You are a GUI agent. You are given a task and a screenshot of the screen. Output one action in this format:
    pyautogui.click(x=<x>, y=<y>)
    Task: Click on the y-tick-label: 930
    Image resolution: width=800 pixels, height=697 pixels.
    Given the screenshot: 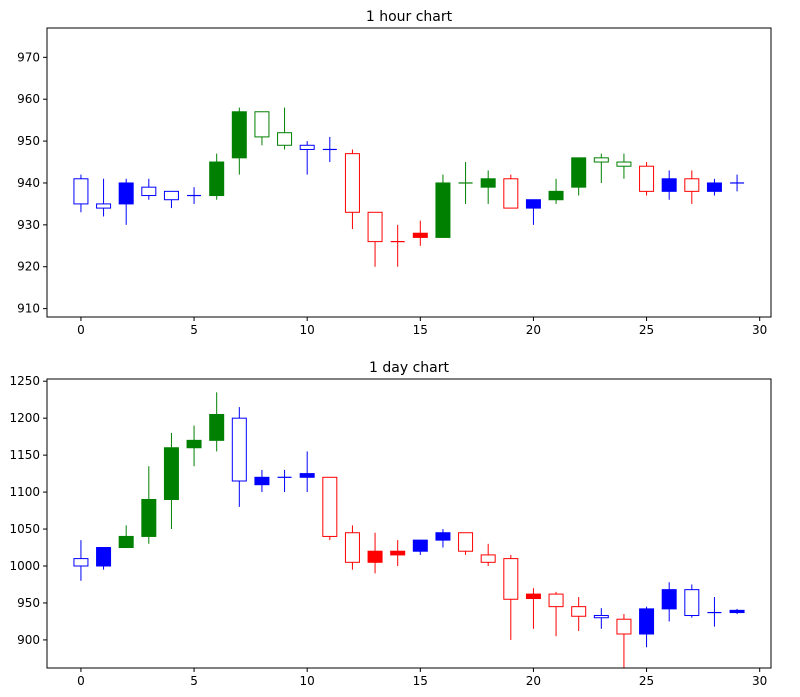 What is the action you would take?
    pyautogui.click(x=28, y=225)
    